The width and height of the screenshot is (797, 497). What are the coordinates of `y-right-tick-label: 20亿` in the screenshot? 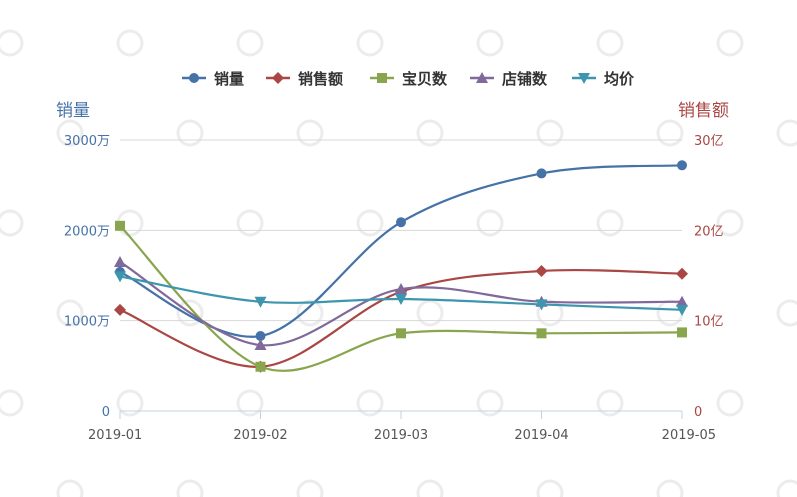 It's located at (709, 231).